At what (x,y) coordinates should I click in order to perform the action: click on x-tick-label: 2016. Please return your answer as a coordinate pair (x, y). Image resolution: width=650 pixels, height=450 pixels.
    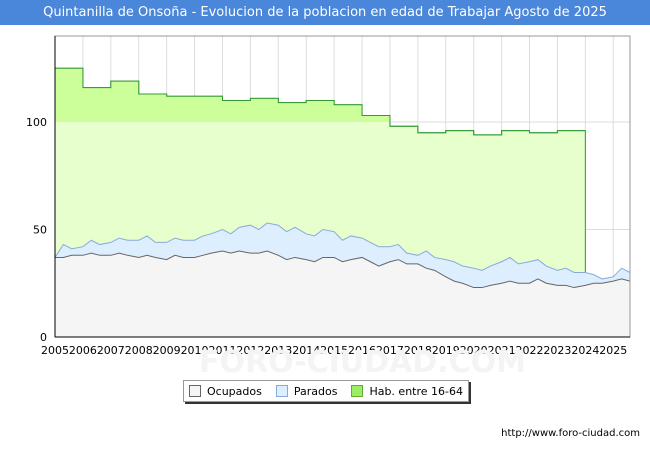
    Looking at the image, I should click on (362, 350).